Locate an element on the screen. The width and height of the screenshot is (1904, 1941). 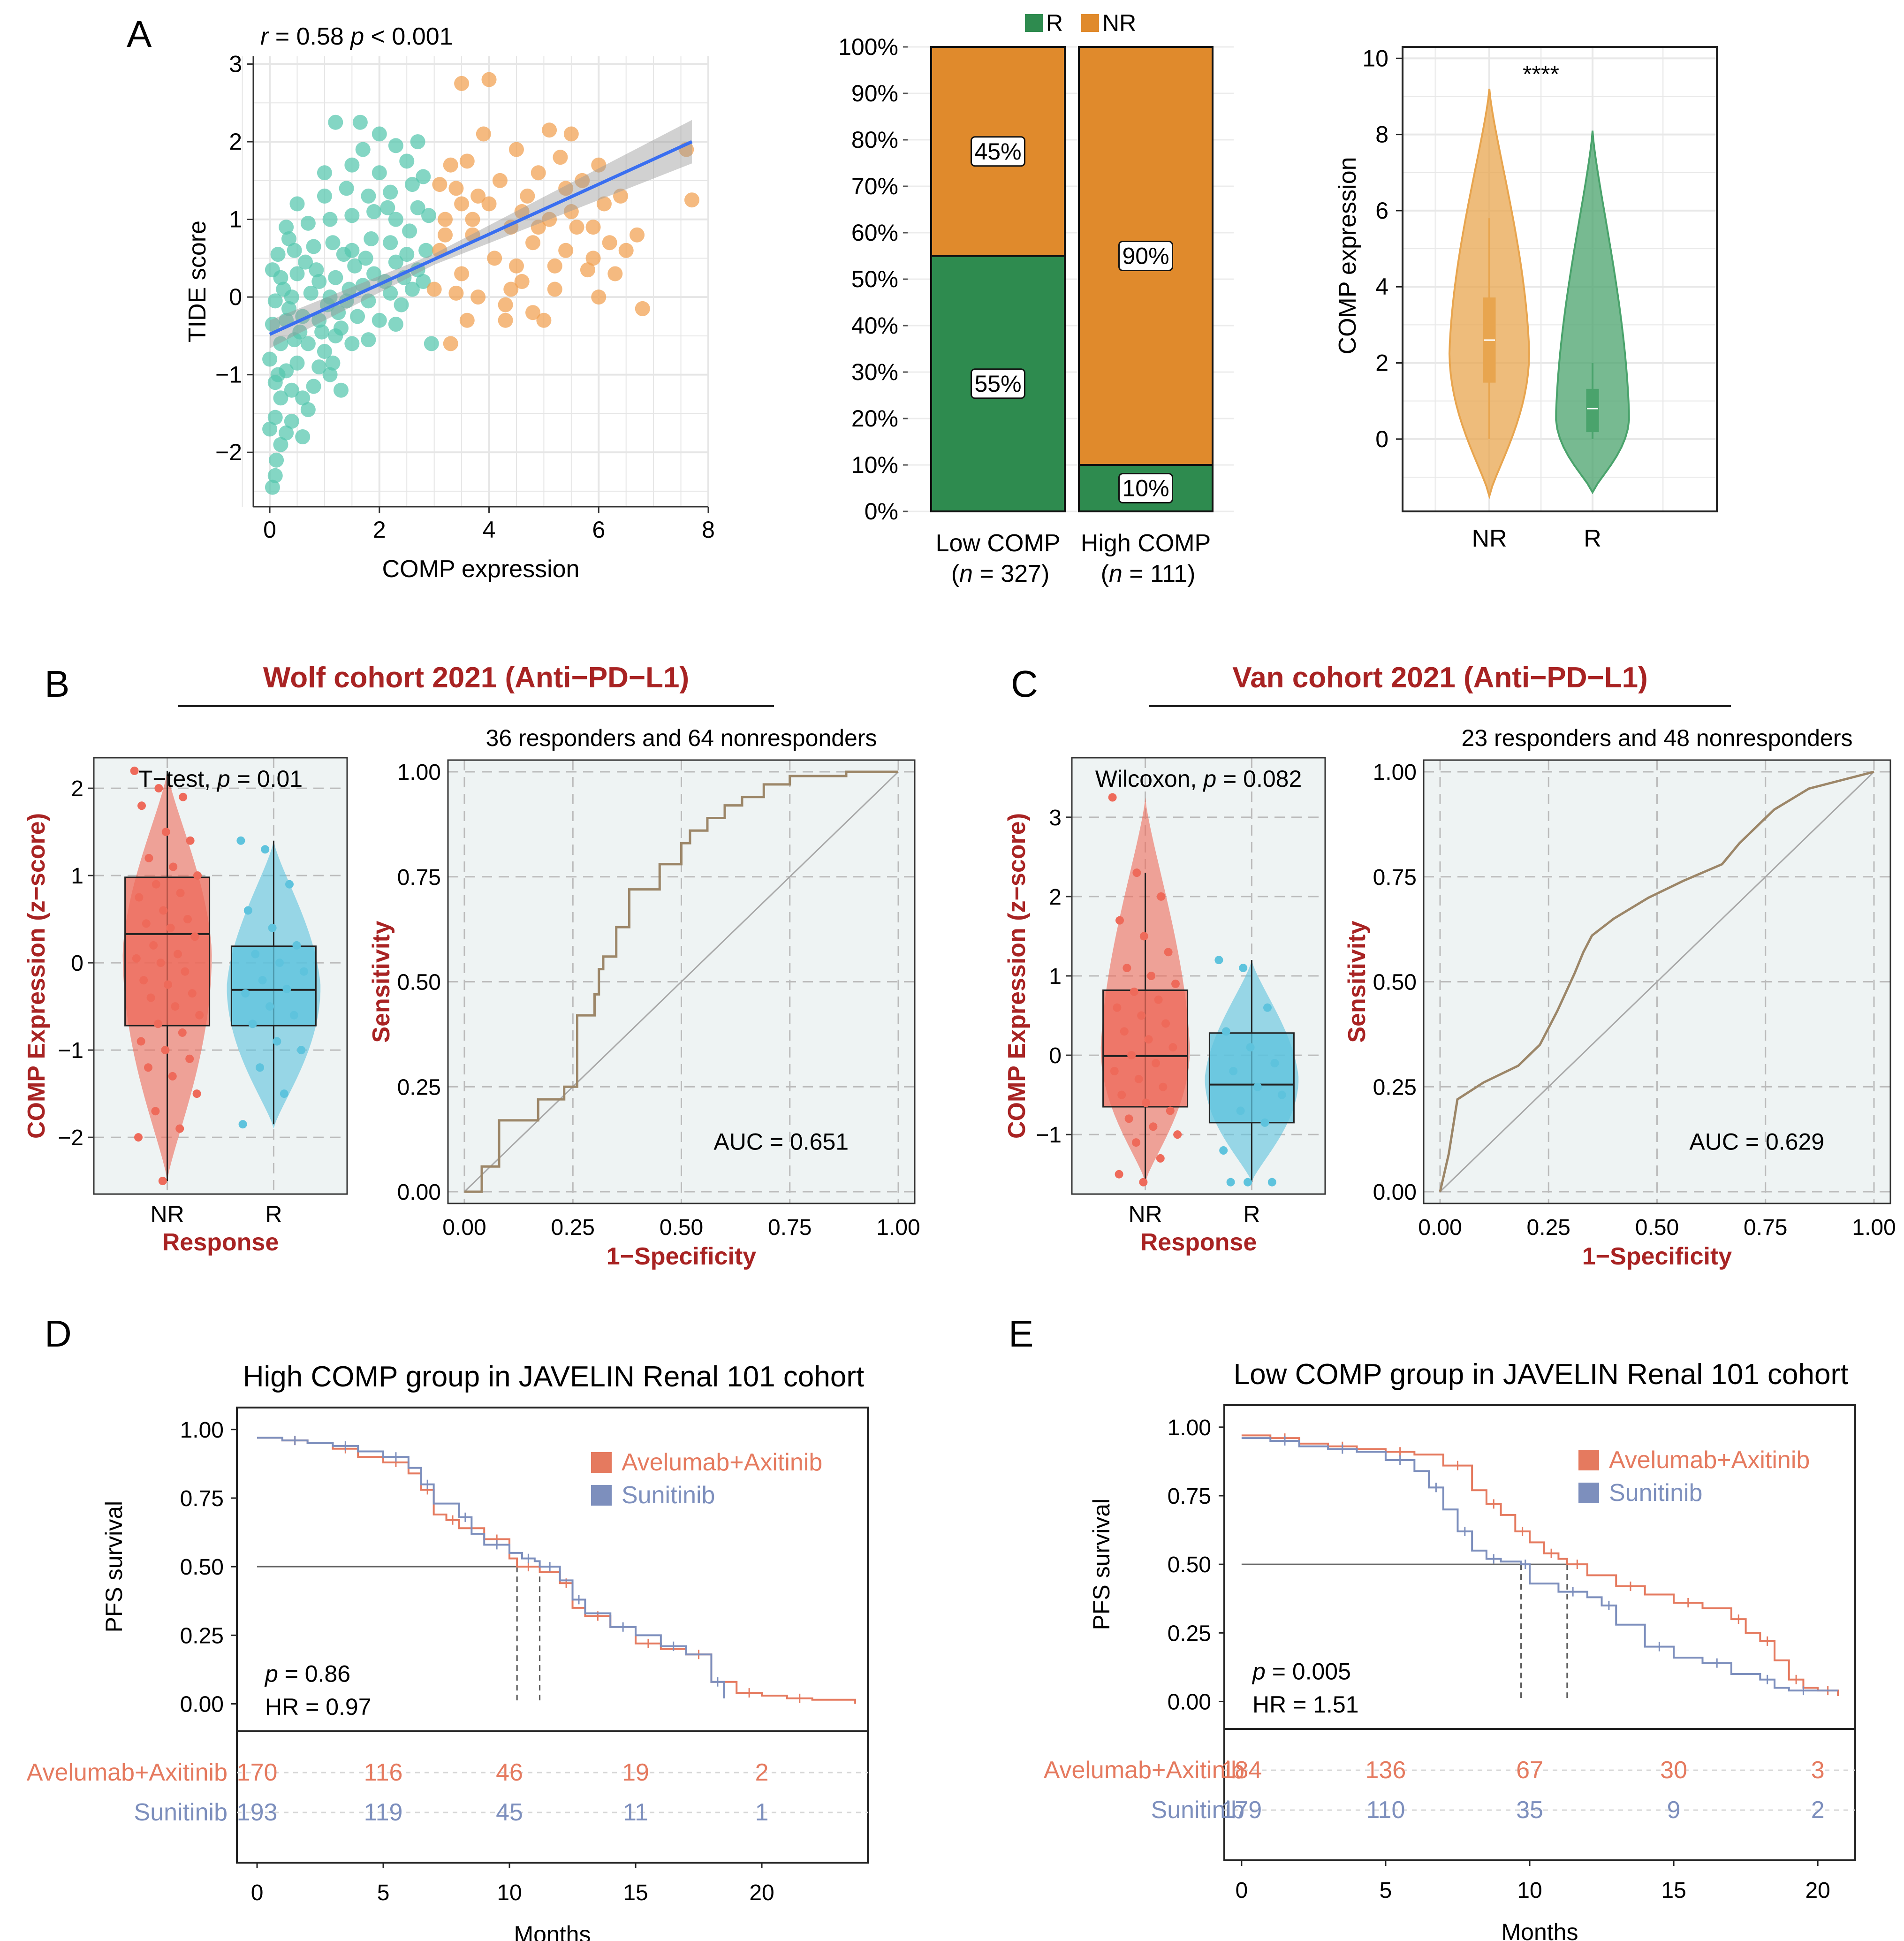
x-tick-label: 0.00 is located at coordinates (464, 1227).